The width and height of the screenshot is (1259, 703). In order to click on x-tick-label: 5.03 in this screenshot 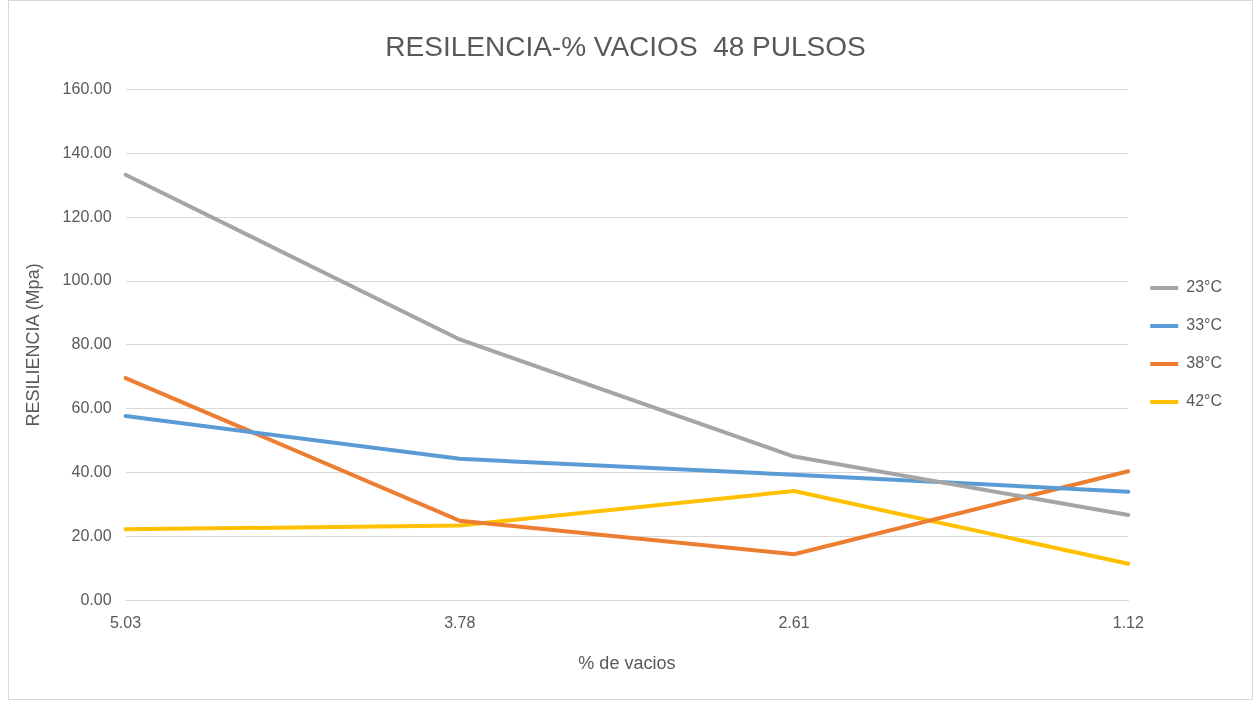, I will do `click(125, 623)`.